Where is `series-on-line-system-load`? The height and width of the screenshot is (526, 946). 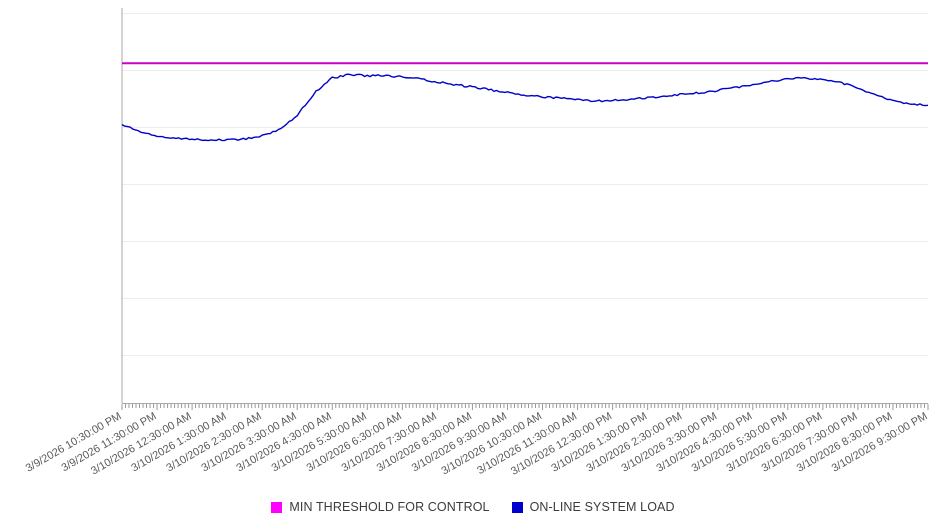 series-on-line-system-load is located at coordinates (525, 107).